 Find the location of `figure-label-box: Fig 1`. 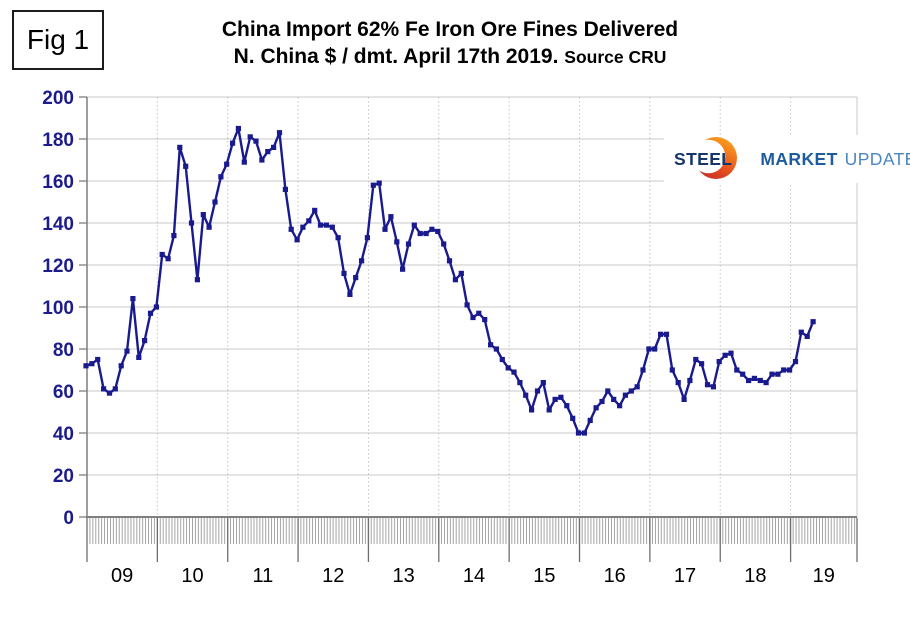

figure-label-box: Fig 1 is located at coordinates (58, 40).